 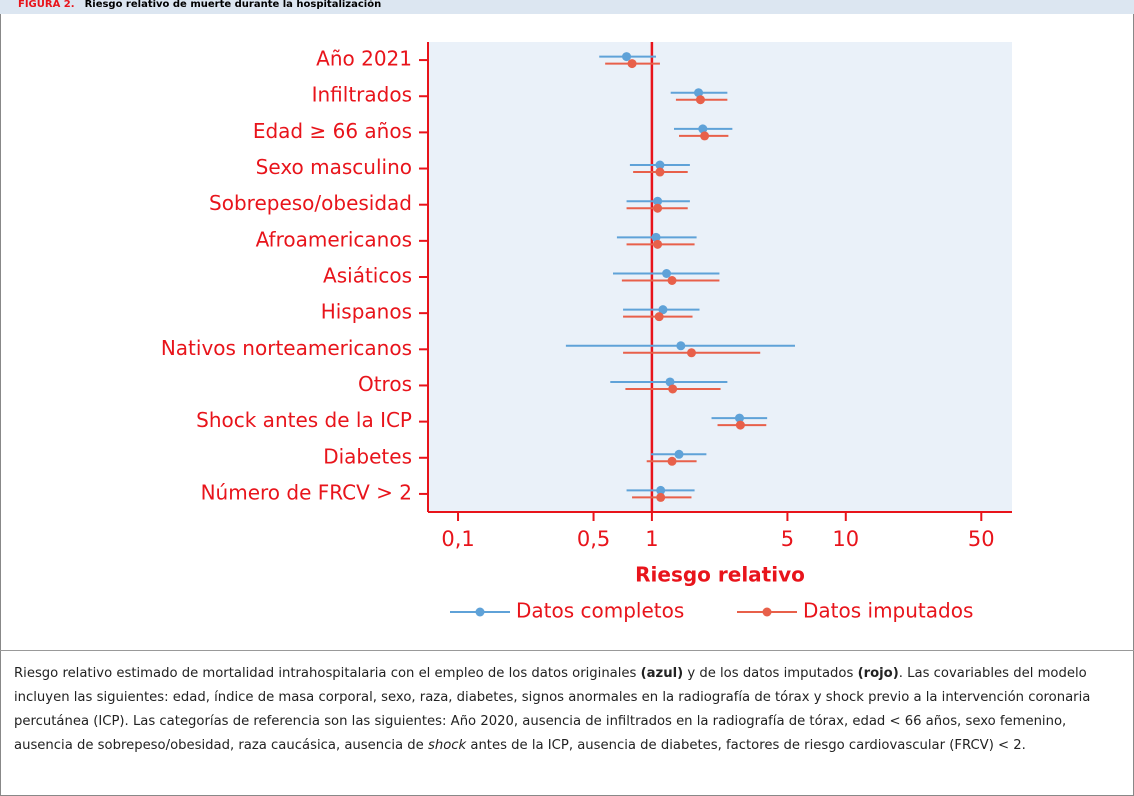 What do you see at coordinates (651, 539) in the screenshot?
I see `x-tick-label: 1` at bounding box center [651, 539].